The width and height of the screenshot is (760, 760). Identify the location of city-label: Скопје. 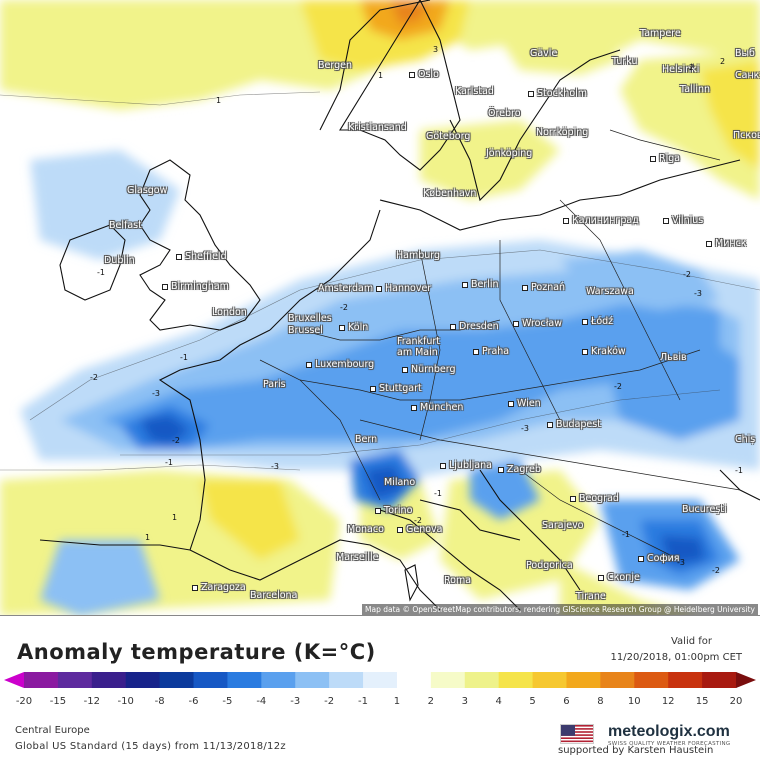
(619, 577).